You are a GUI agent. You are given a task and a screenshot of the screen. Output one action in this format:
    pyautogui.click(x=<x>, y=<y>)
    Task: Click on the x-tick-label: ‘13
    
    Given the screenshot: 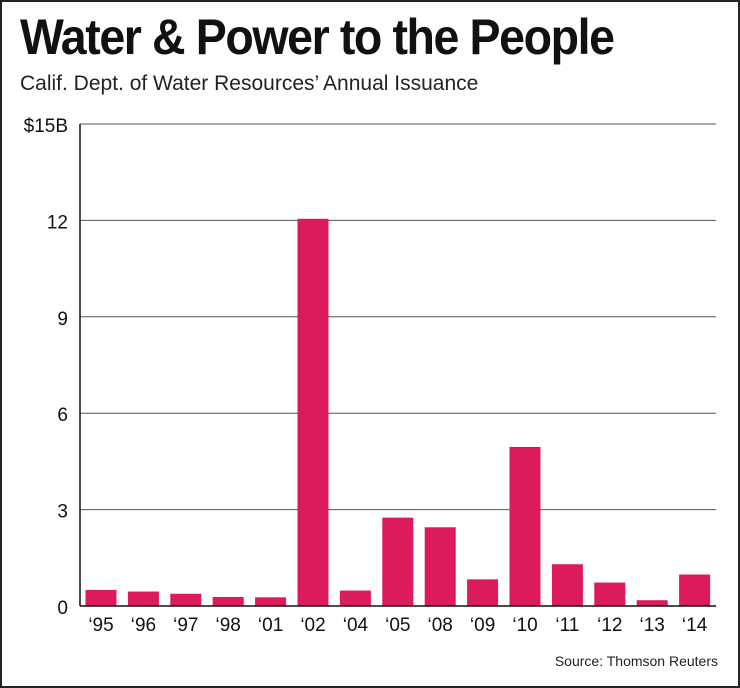 What is the action you would take?
    pyautogui.click(x=652, y=625)
    